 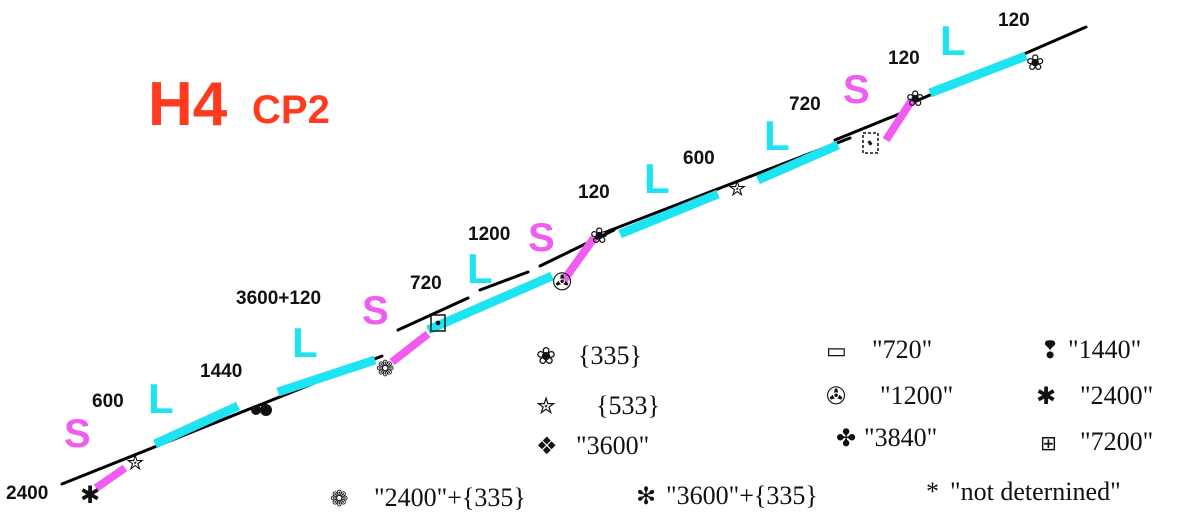 I want to click on drop-icon, so click(x=261, y=410).